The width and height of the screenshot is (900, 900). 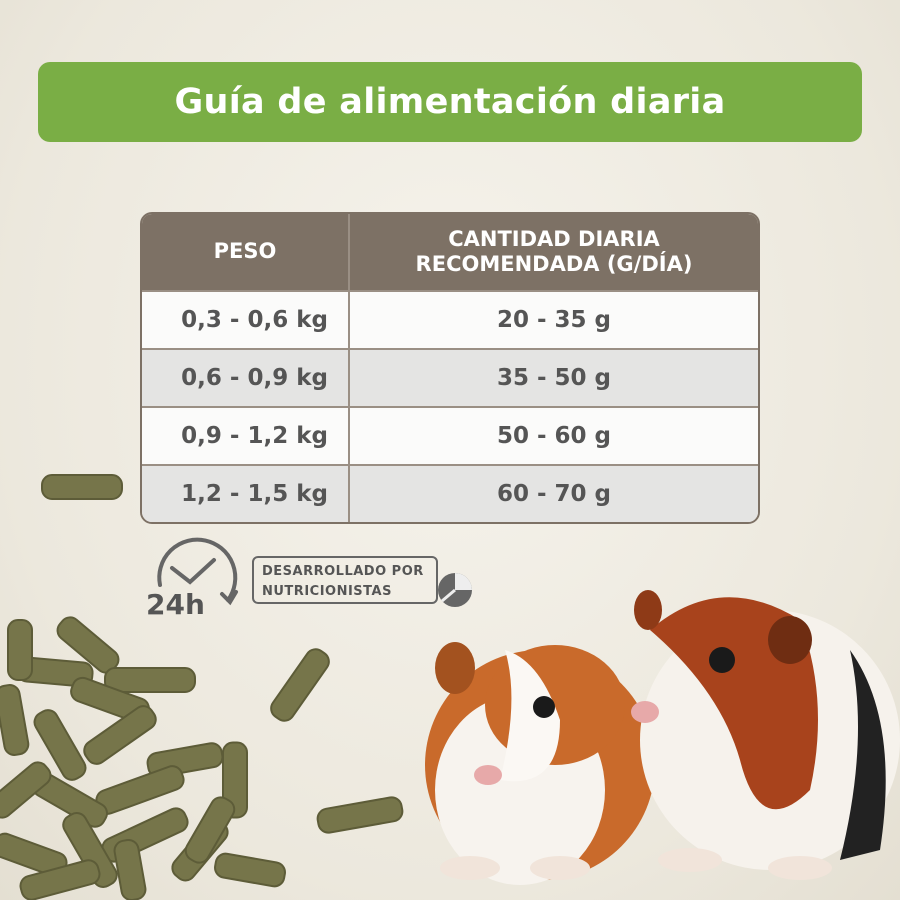 What do you see at coordinates (765, 735) in the screenshot?
I see `guinea-pig-right` at bounding box center [765, 735].